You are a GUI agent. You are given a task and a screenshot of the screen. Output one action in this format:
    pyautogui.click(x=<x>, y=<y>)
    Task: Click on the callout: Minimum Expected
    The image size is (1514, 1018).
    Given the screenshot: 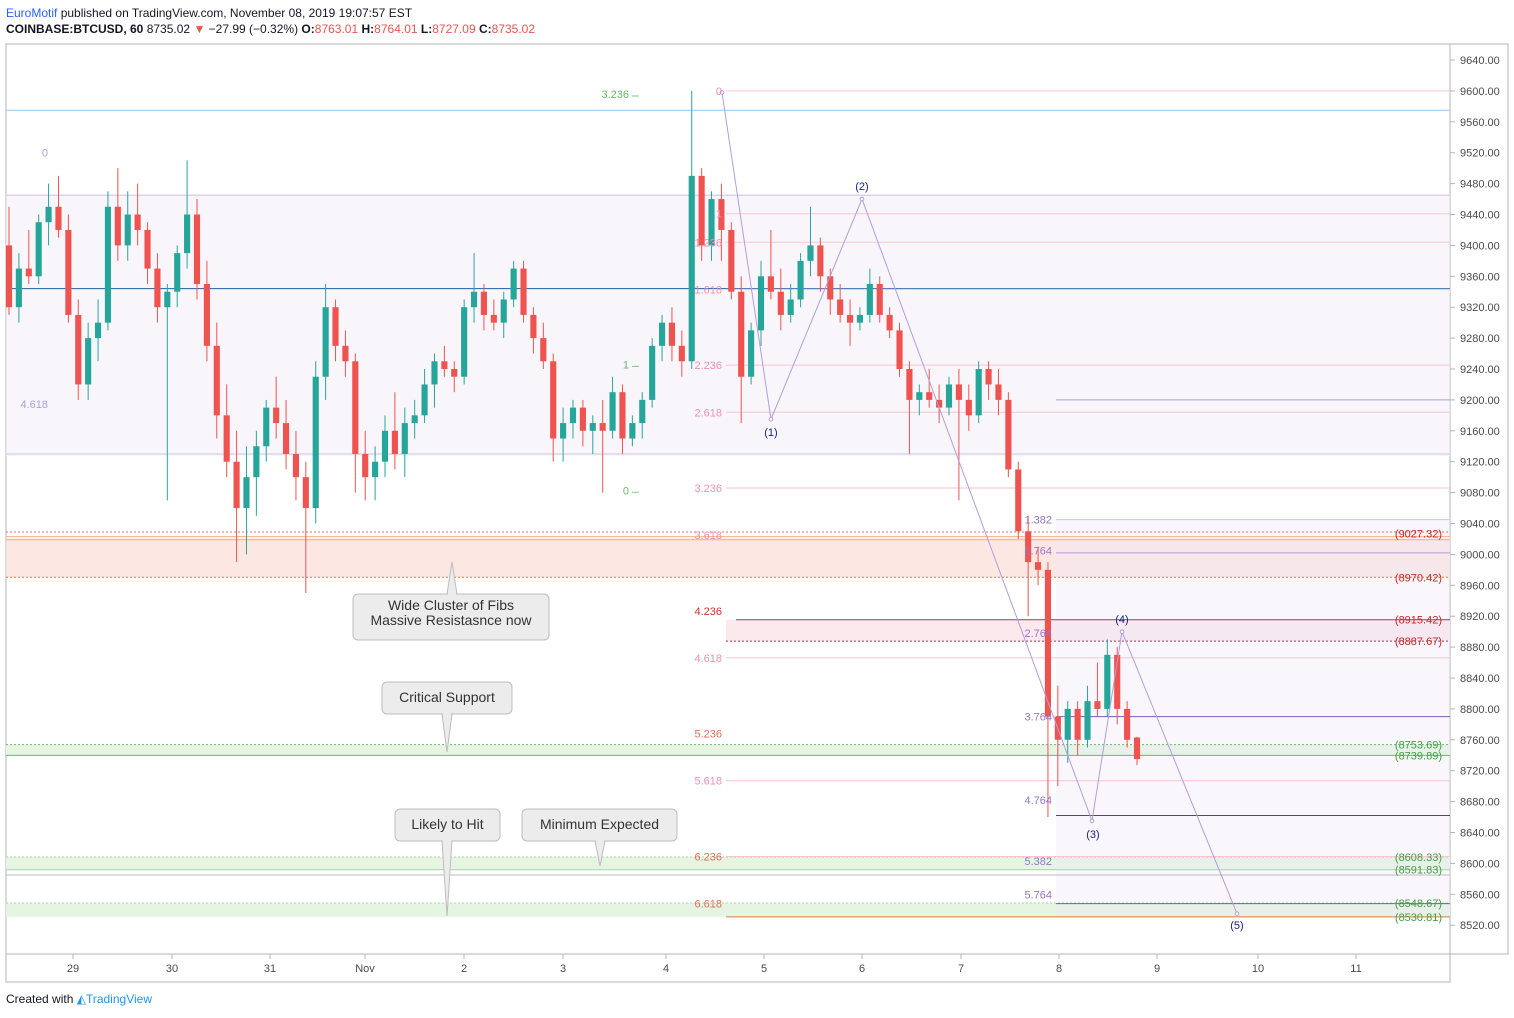 What is the action you would take?
    pyautogui.click(x=599, y=837)
    